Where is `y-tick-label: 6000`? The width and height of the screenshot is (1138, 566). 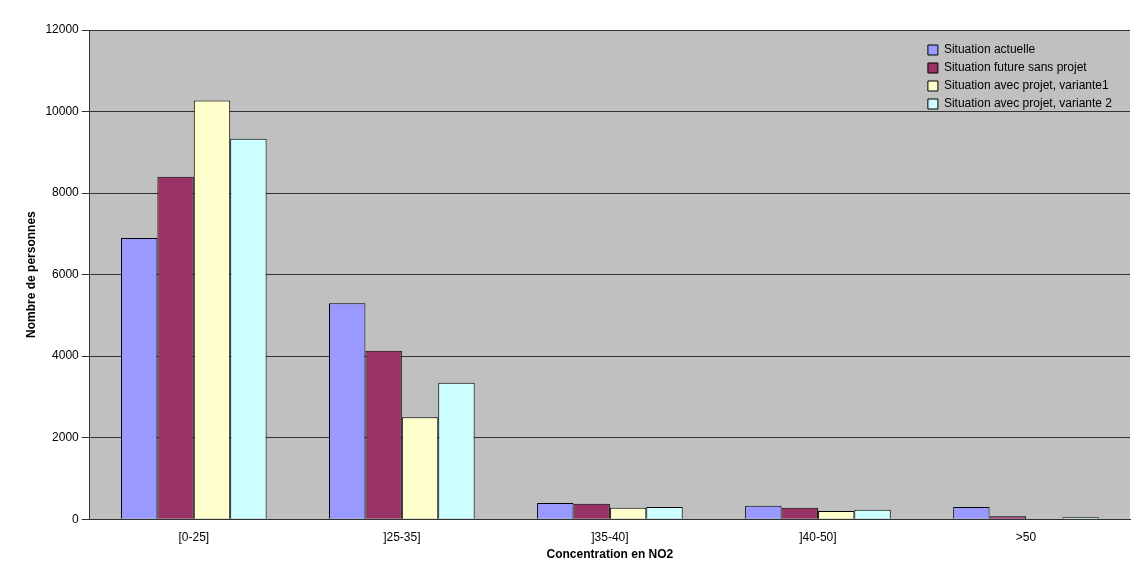 y-tick-label: 6000 is located at coordinates (66, 273).